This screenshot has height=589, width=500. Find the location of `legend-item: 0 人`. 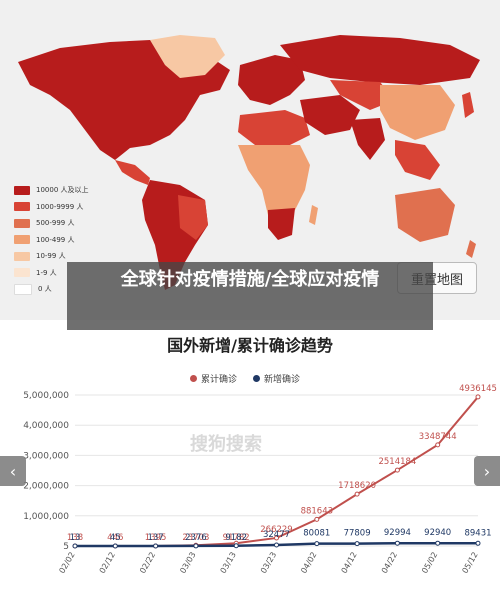

legend-item: 0 人 is located at coordinates (51, 289).